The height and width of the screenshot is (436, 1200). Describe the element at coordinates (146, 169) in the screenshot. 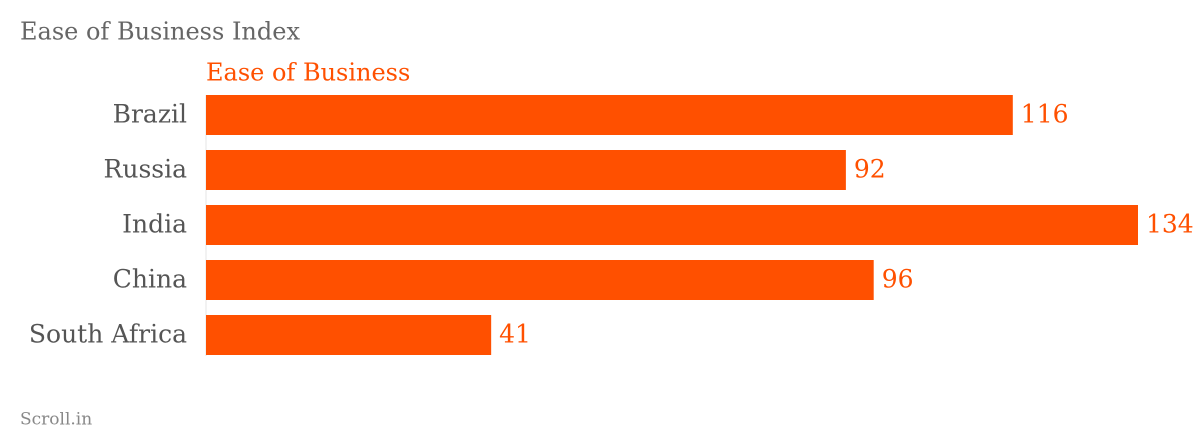

I see `y-tick-label: Russia` at that location.